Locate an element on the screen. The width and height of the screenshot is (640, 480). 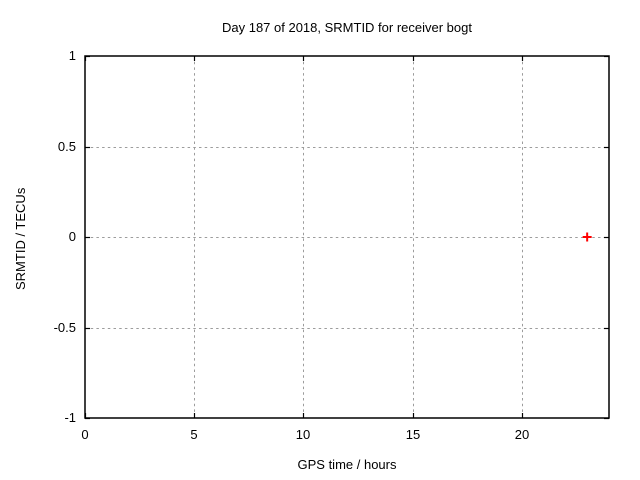
x-tick-label: 0 is located at coordinates (85, 434).